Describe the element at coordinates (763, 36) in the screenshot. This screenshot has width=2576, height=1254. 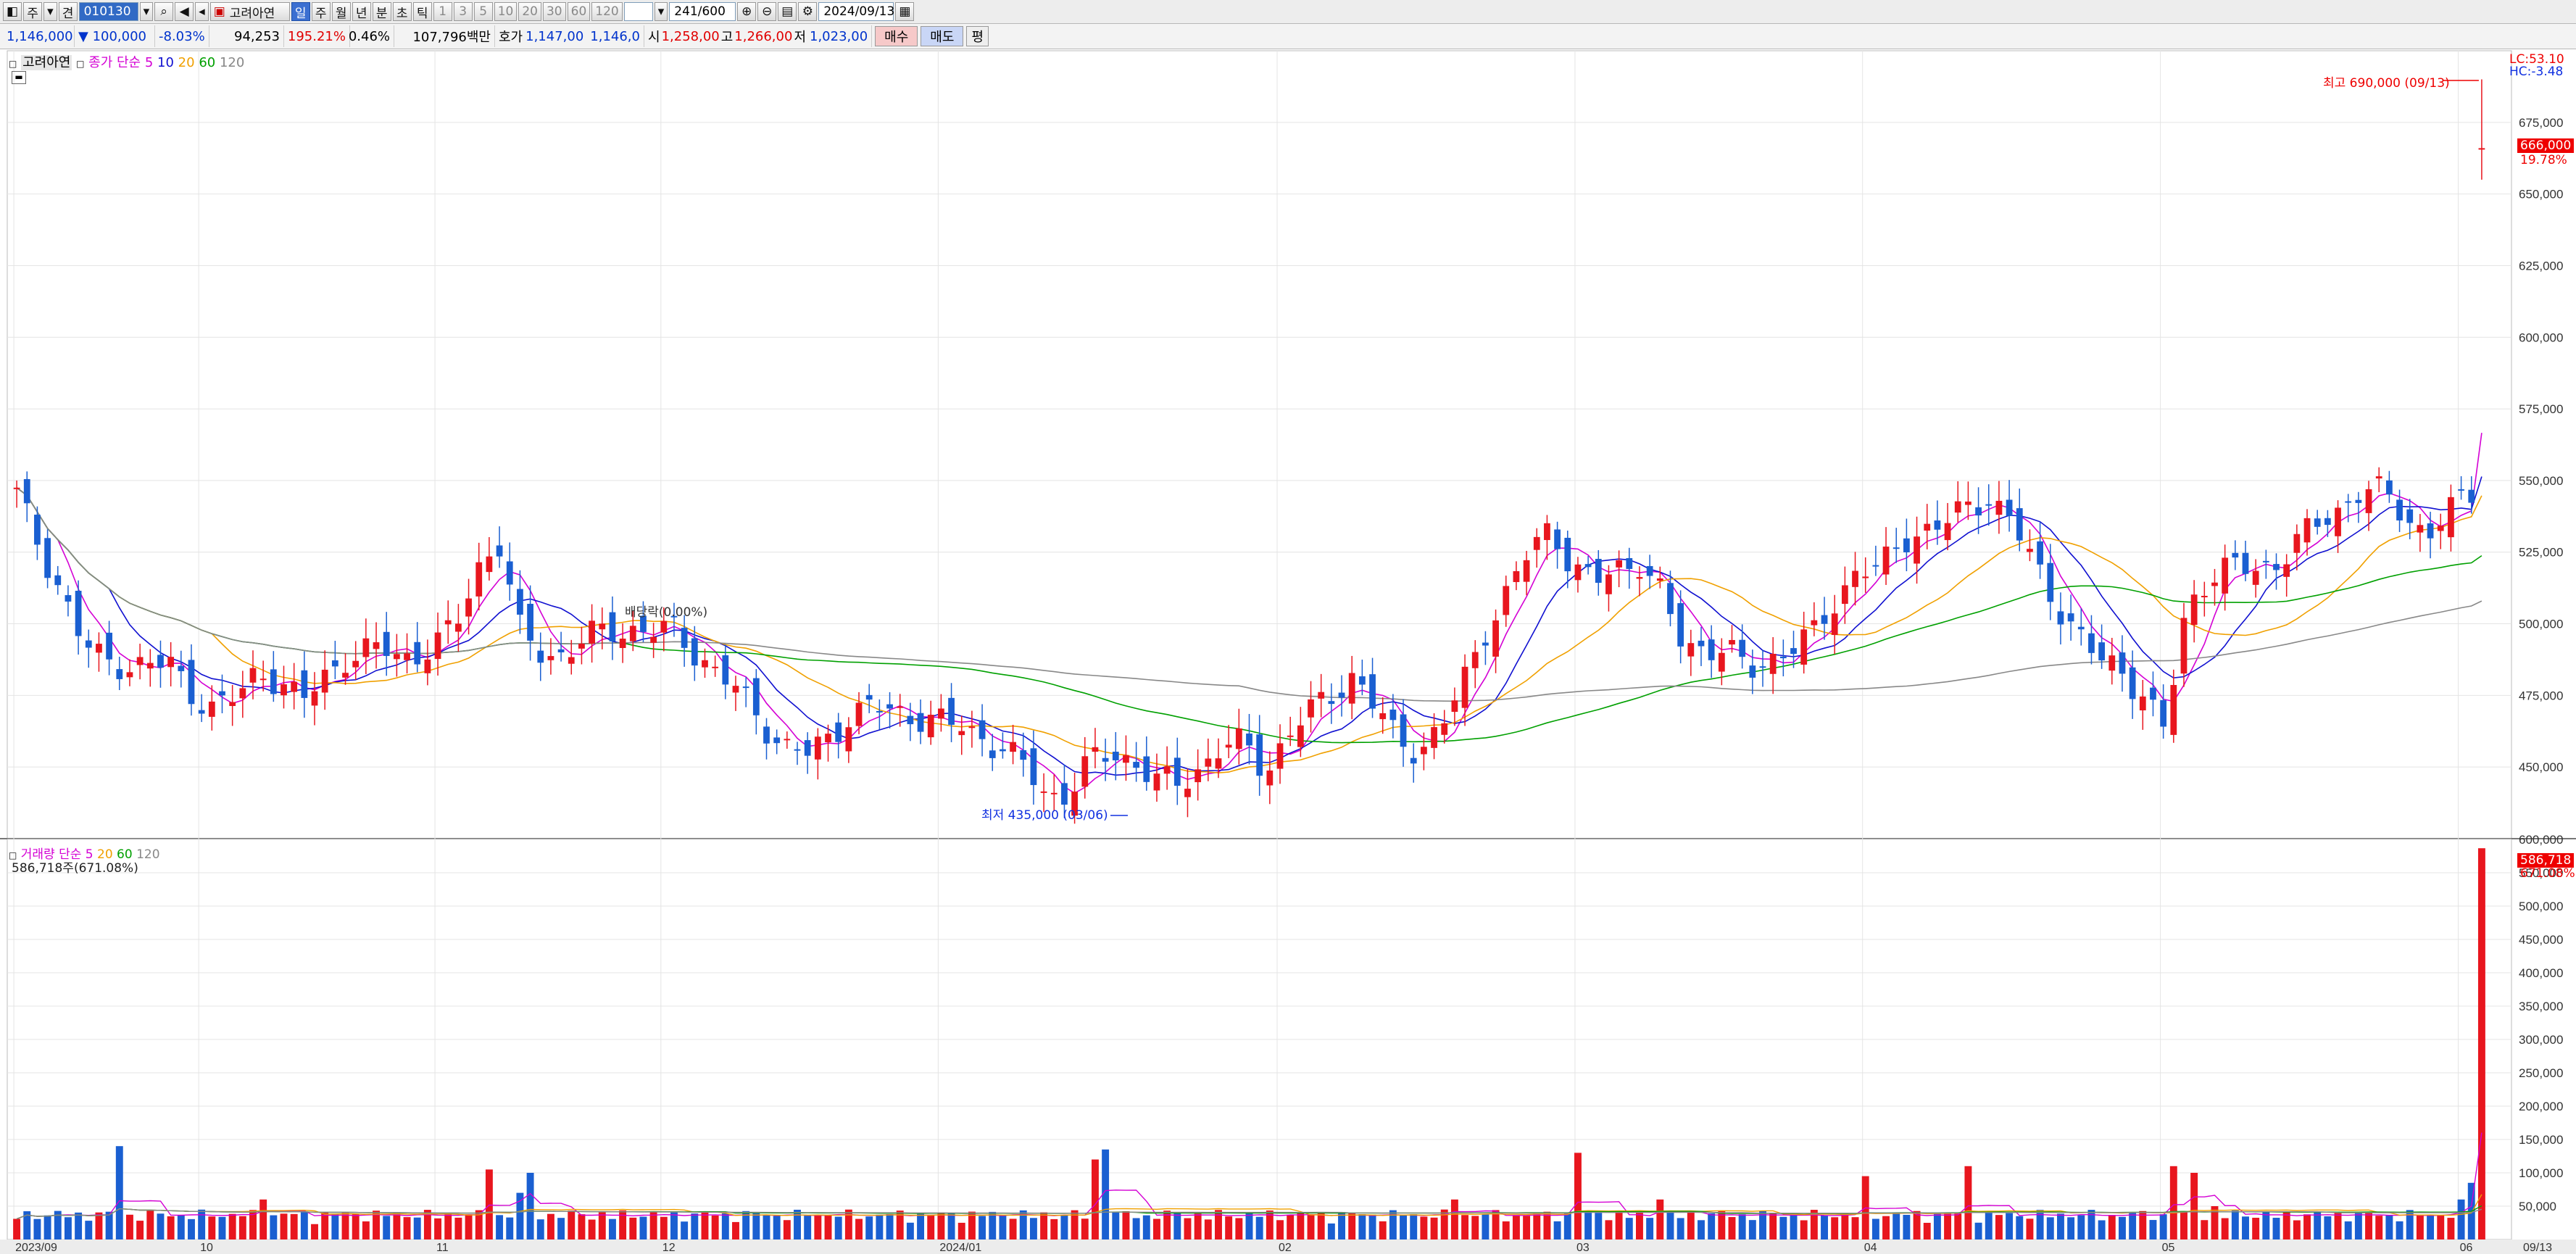
I see `high-price: 1,266,00` at that location.